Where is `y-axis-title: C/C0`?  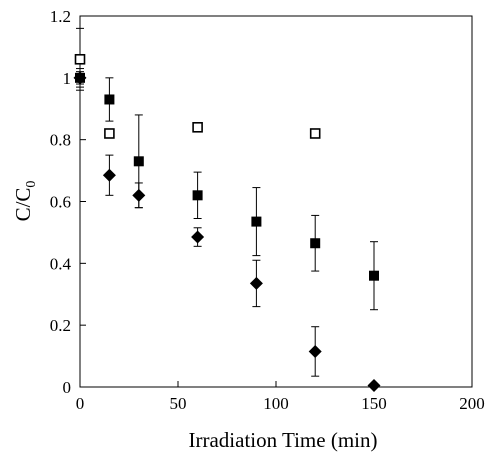 y-axis-title: C/C0 is located at coordinates (25, 201).